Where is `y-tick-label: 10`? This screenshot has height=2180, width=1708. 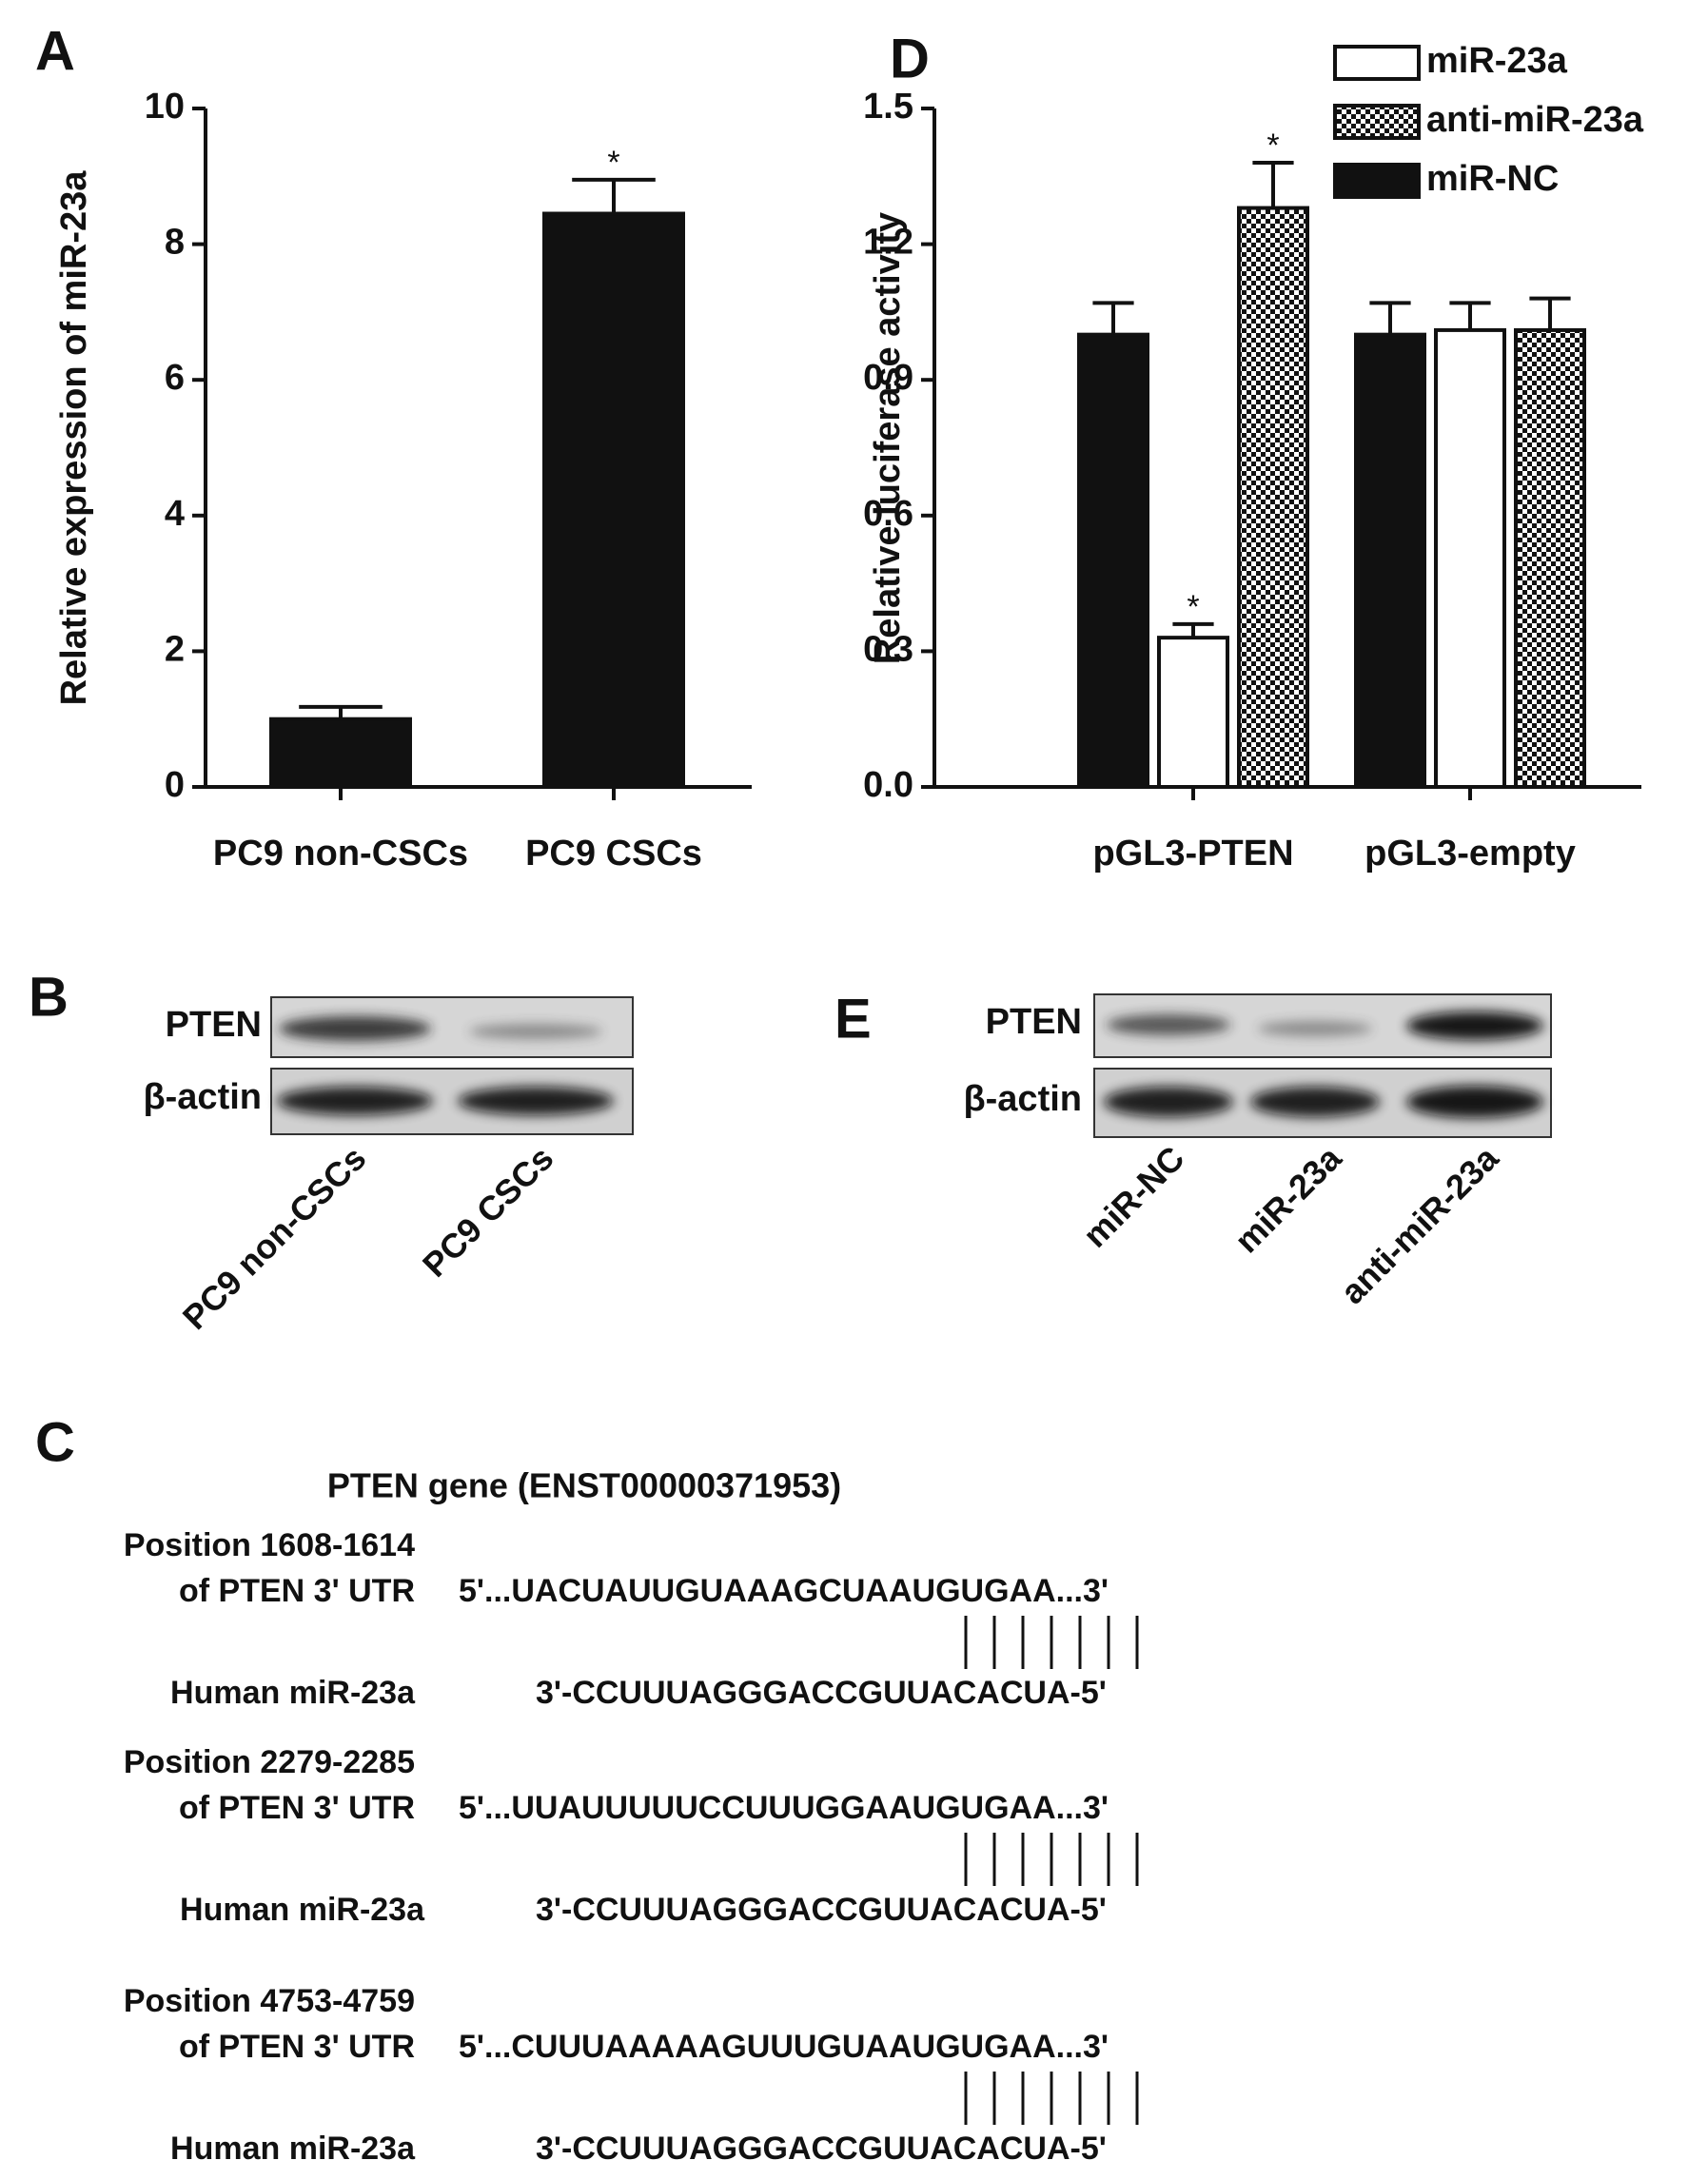 y-tick-label: 10 is located at coordinates (165, 107).